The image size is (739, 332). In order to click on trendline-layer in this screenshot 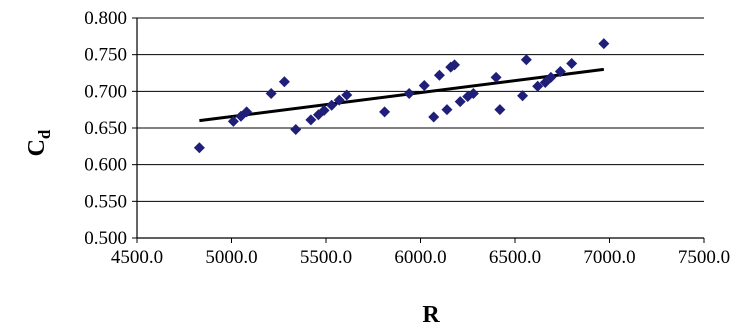, I will do `click(402, 95)`.